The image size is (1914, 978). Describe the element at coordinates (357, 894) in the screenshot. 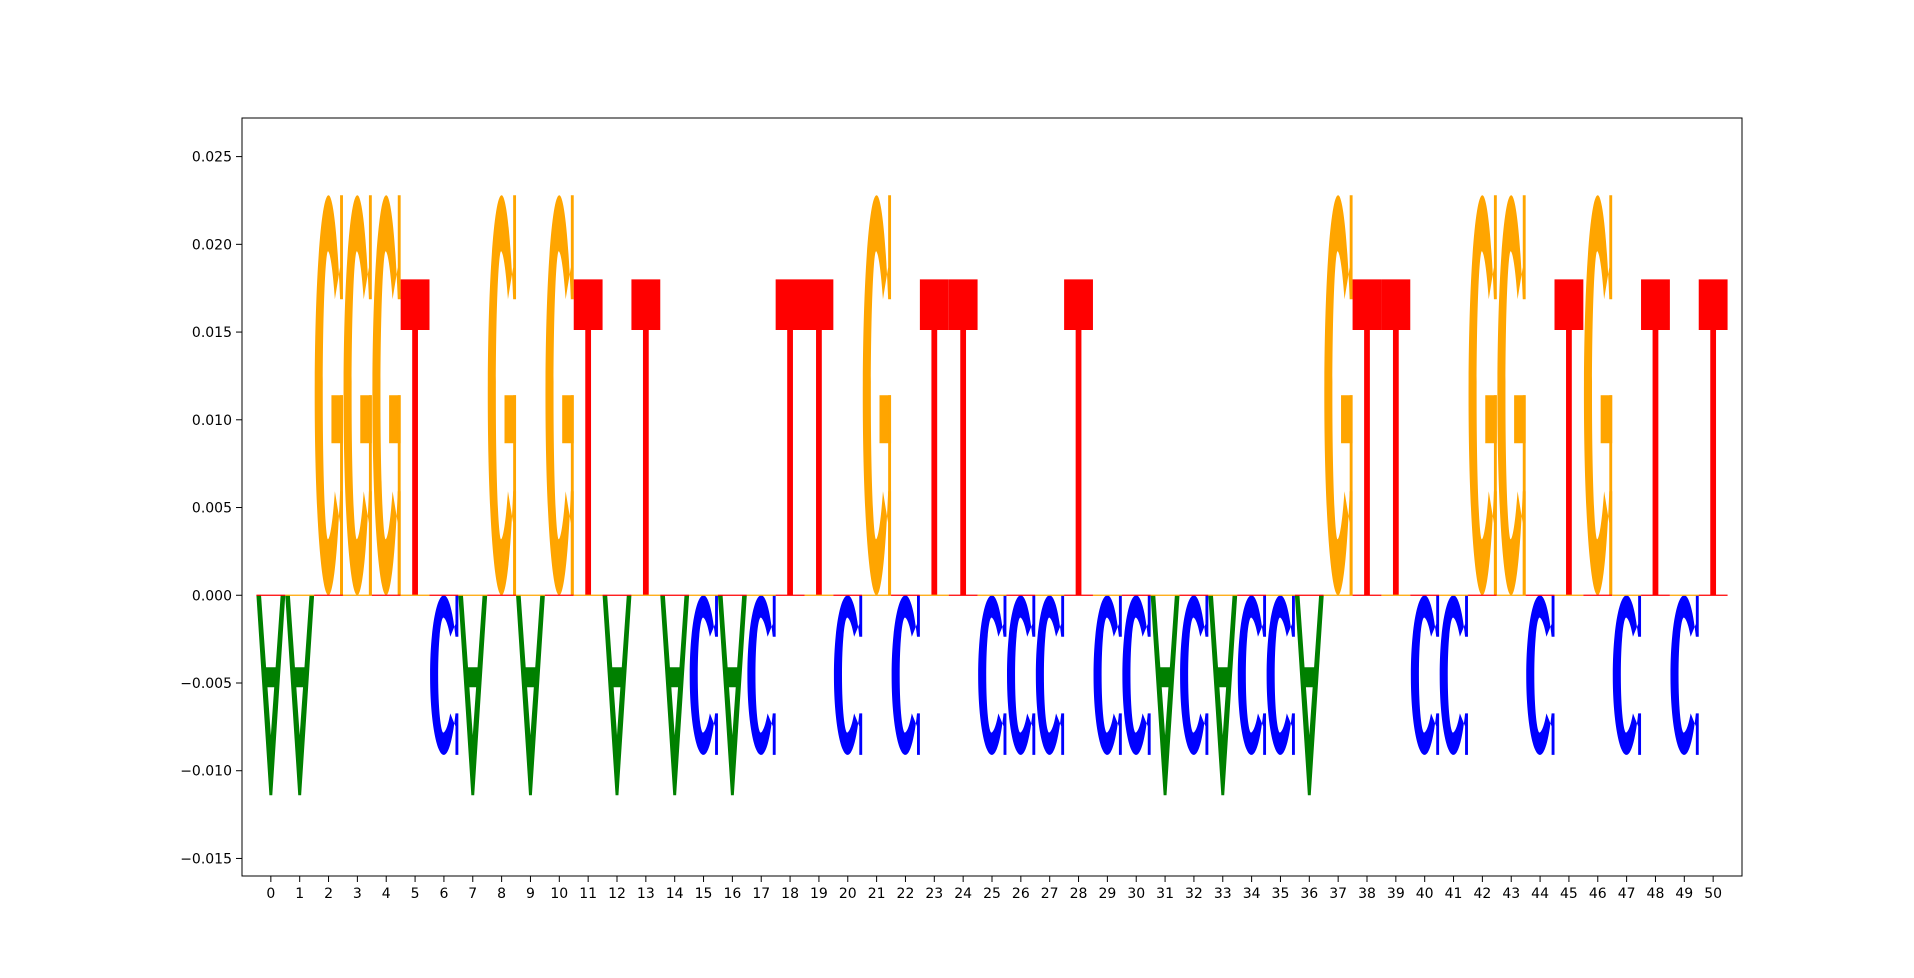

I see `x-tick-label-3: 3` at that location.